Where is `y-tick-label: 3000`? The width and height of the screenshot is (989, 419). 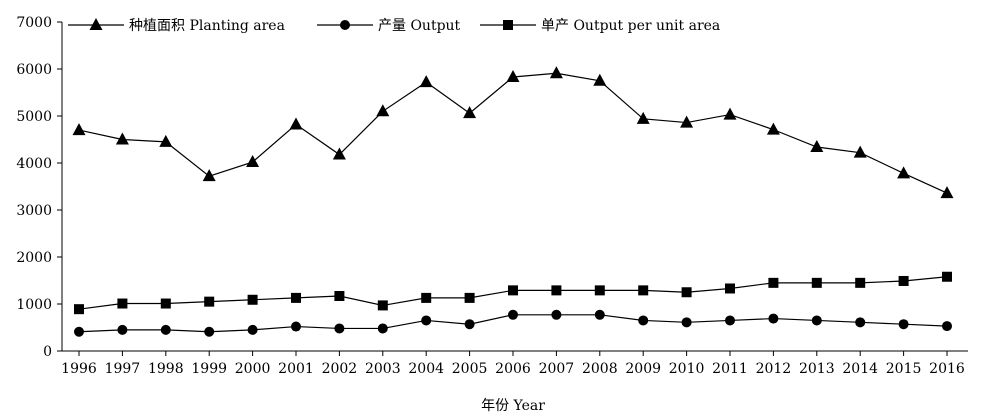 y-tick-label: 3000 is located at coordinates (34, 211).